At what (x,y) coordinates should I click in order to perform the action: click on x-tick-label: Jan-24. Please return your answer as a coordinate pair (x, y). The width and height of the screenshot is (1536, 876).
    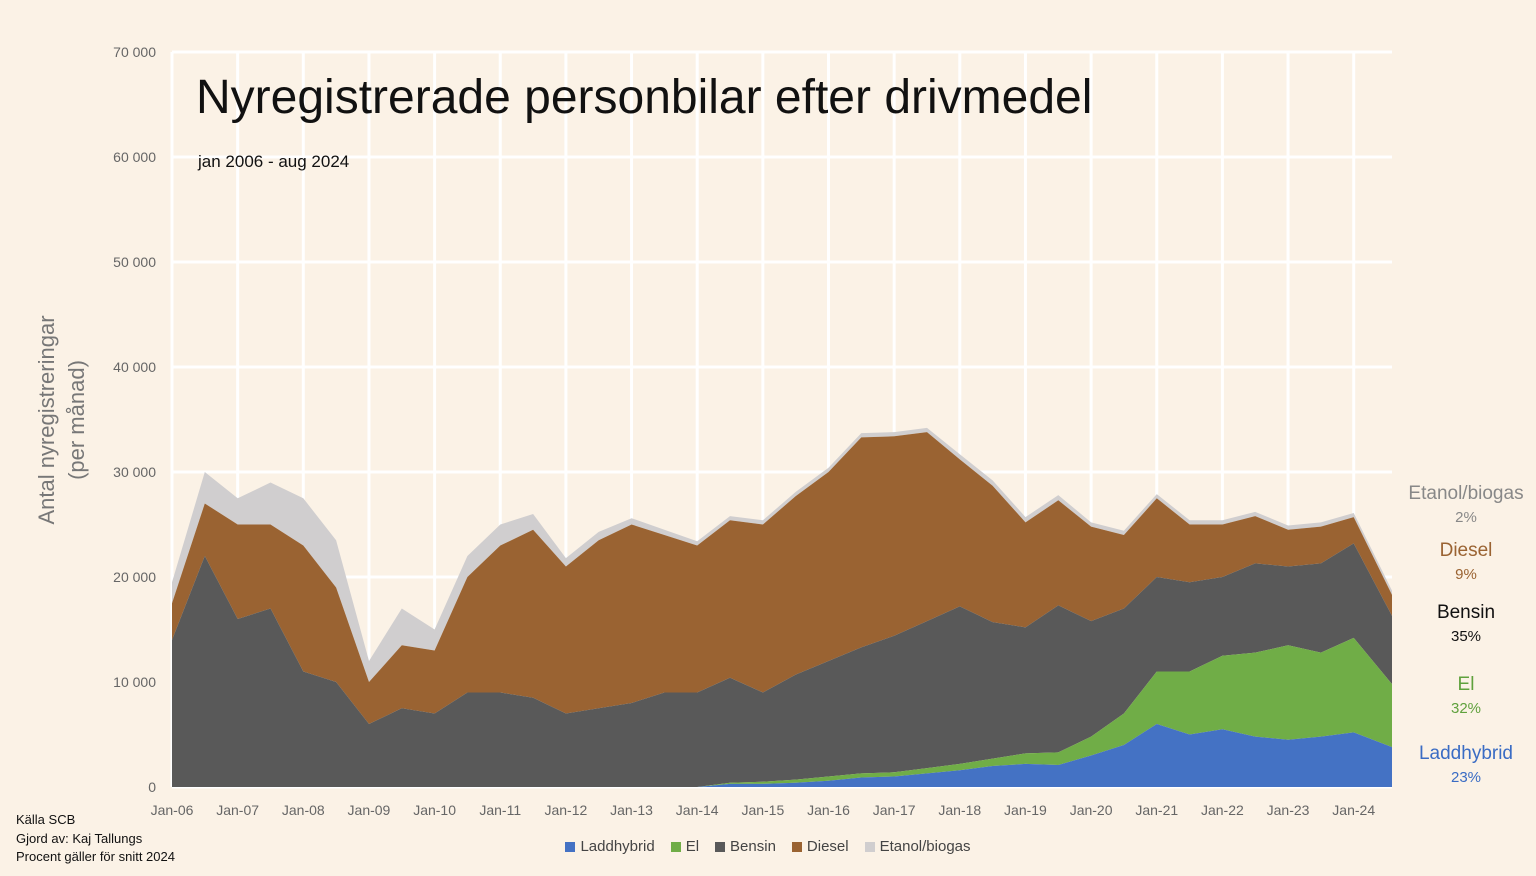
    Looking at the image, I should click on (1353, 810).